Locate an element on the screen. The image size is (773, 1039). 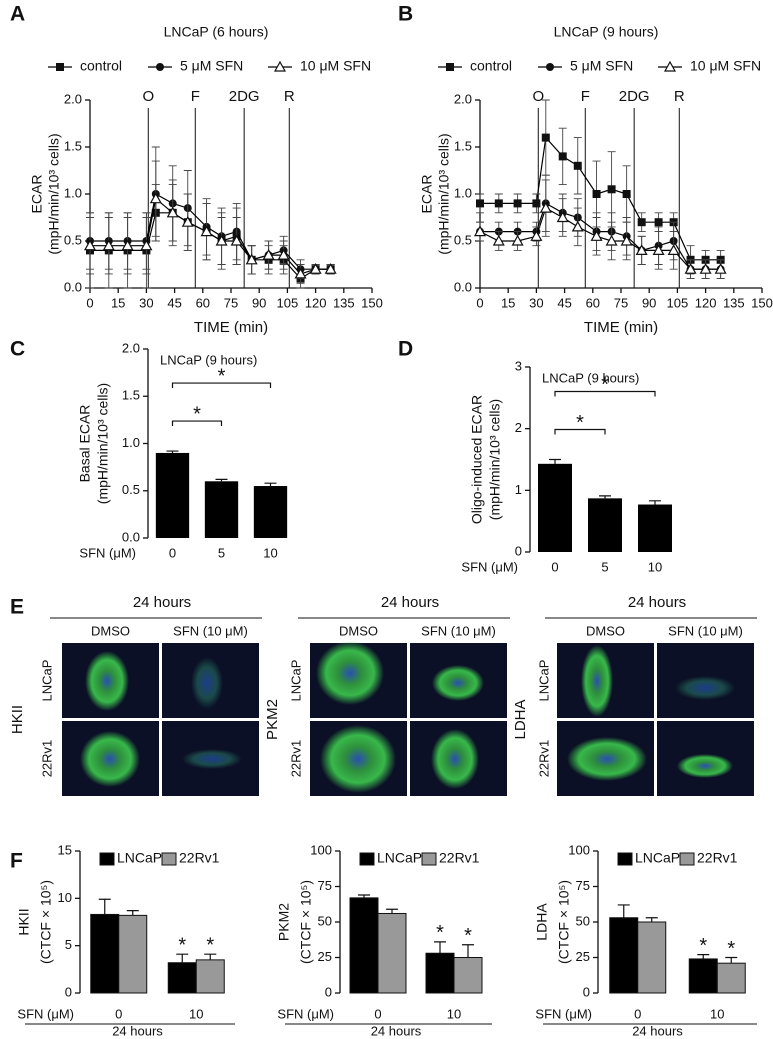
y-tick-label: 1.0 is located at coordinates (463, 192).